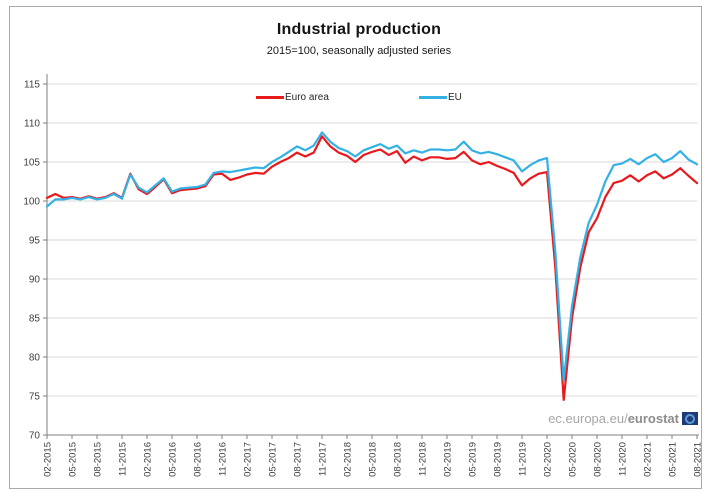 The width and height of the screenshot is (717, 496). What do you see at coordinates (573, 459) in the screenshot?
I see `x-tick-label: 05-2020` at bounding box center [573, 459].